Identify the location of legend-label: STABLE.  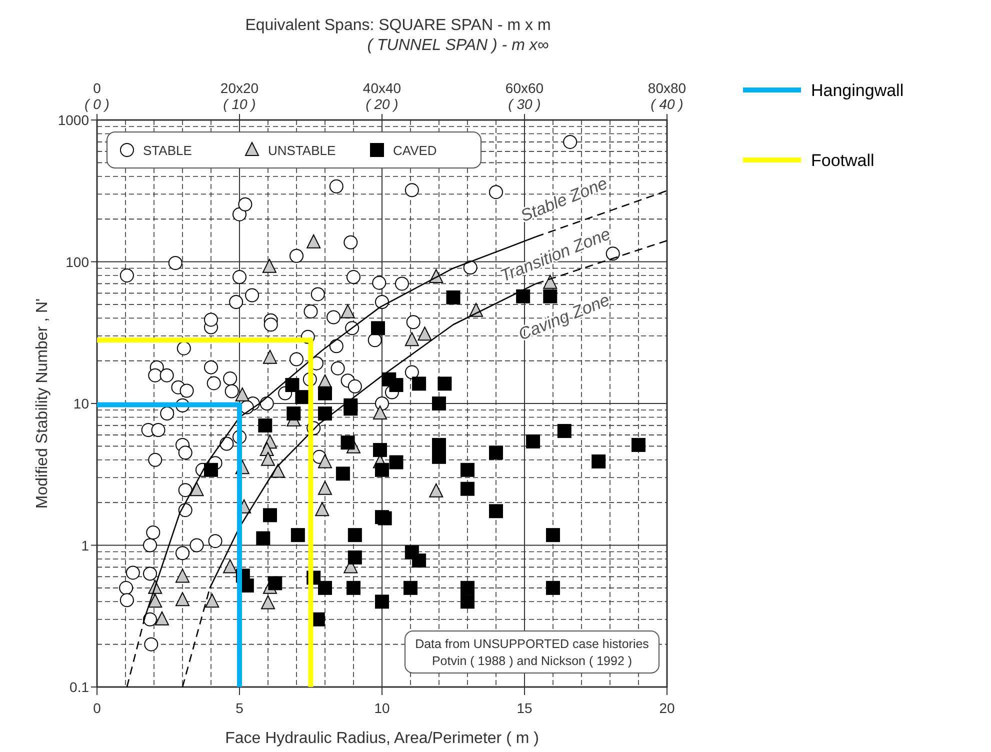
(167, 150).